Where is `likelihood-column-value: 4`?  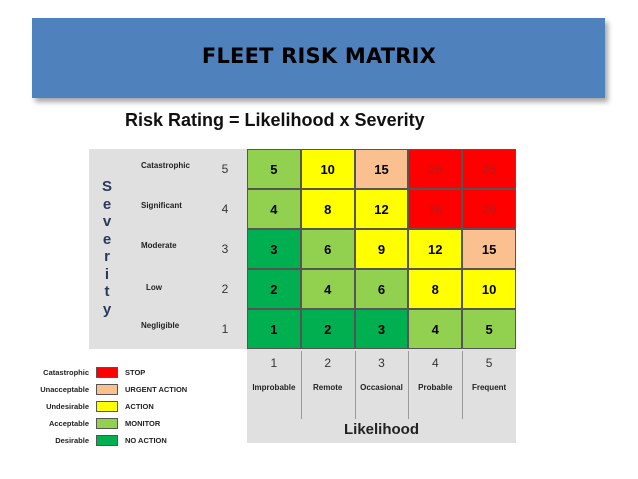 likelihood-column-value: 4 is located at coordinates (435, 363).